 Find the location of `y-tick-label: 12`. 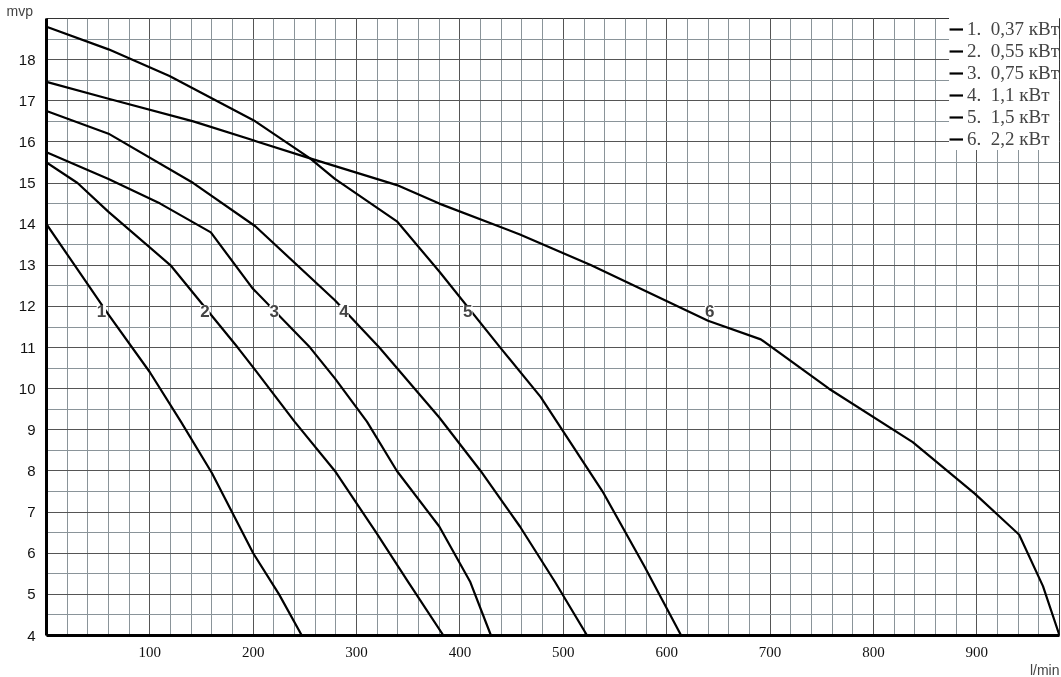

y-tick-label: 12 is located at coordinates (27, 306).